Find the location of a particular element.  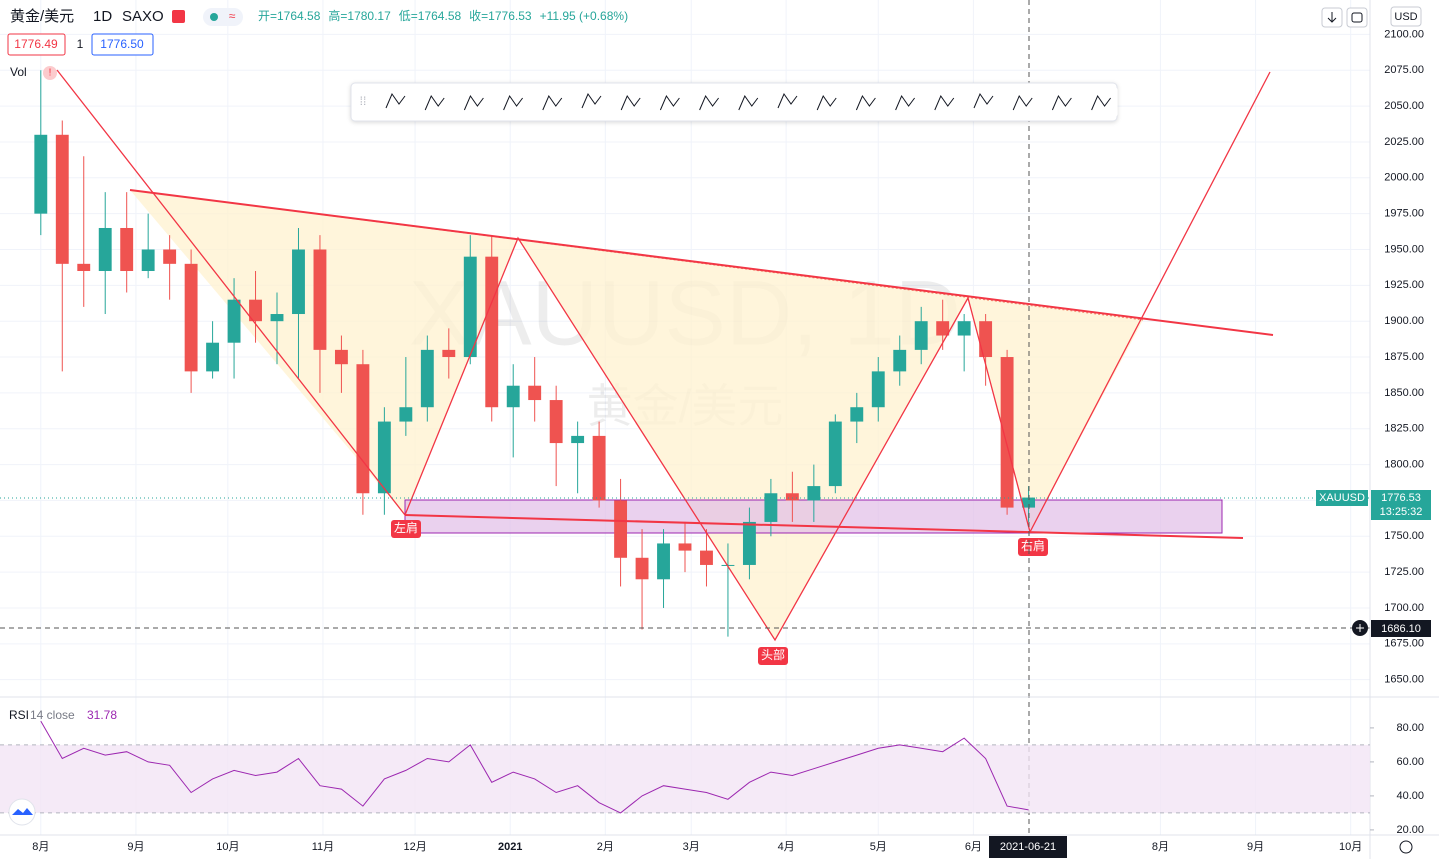

currency-button is located at coordinates (1406, 16).